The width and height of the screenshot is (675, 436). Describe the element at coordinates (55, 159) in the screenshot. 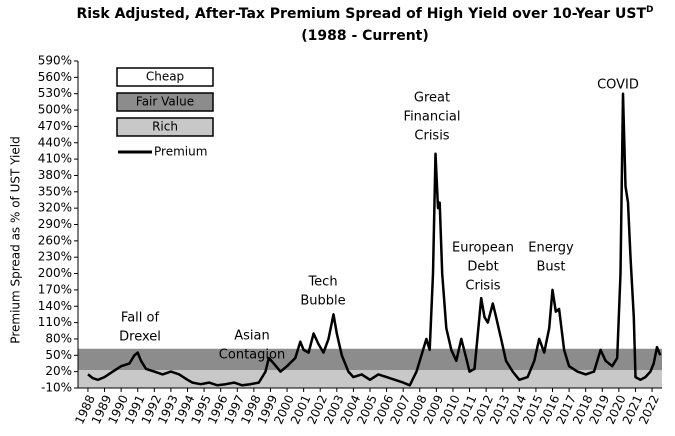

I see `y-tick-label: 410%` at that location.